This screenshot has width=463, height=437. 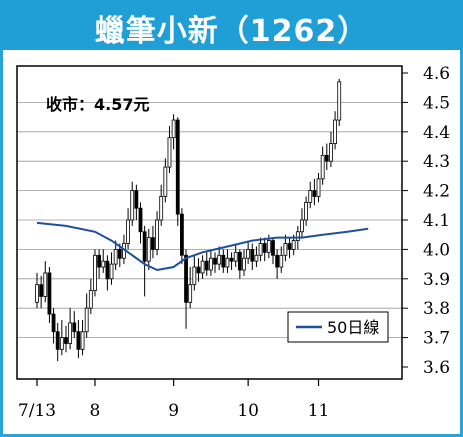 I want to click on y-axis-ticks: 3.6 3.7 3.8 3.9 4.0 4.1 4.2 4.3 4.4 4.5 4.6, so click(x=426, y=221).